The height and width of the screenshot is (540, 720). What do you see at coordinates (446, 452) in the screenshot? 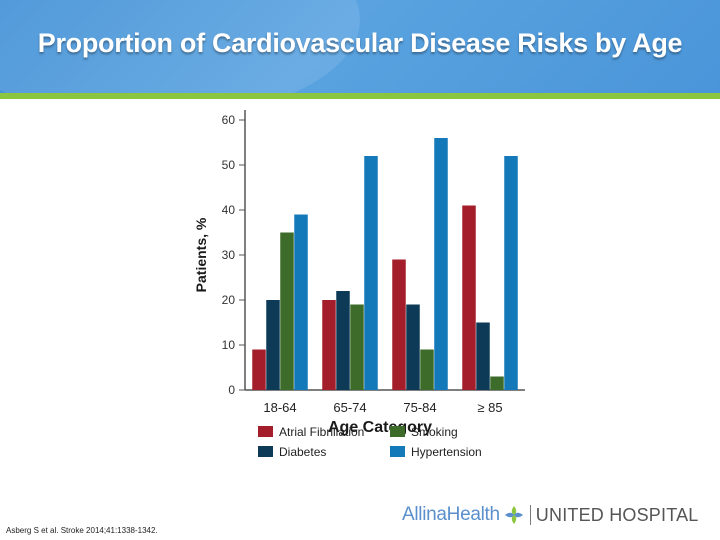
I see `legend-label: Hypertension` at bounding box center [446, 452].